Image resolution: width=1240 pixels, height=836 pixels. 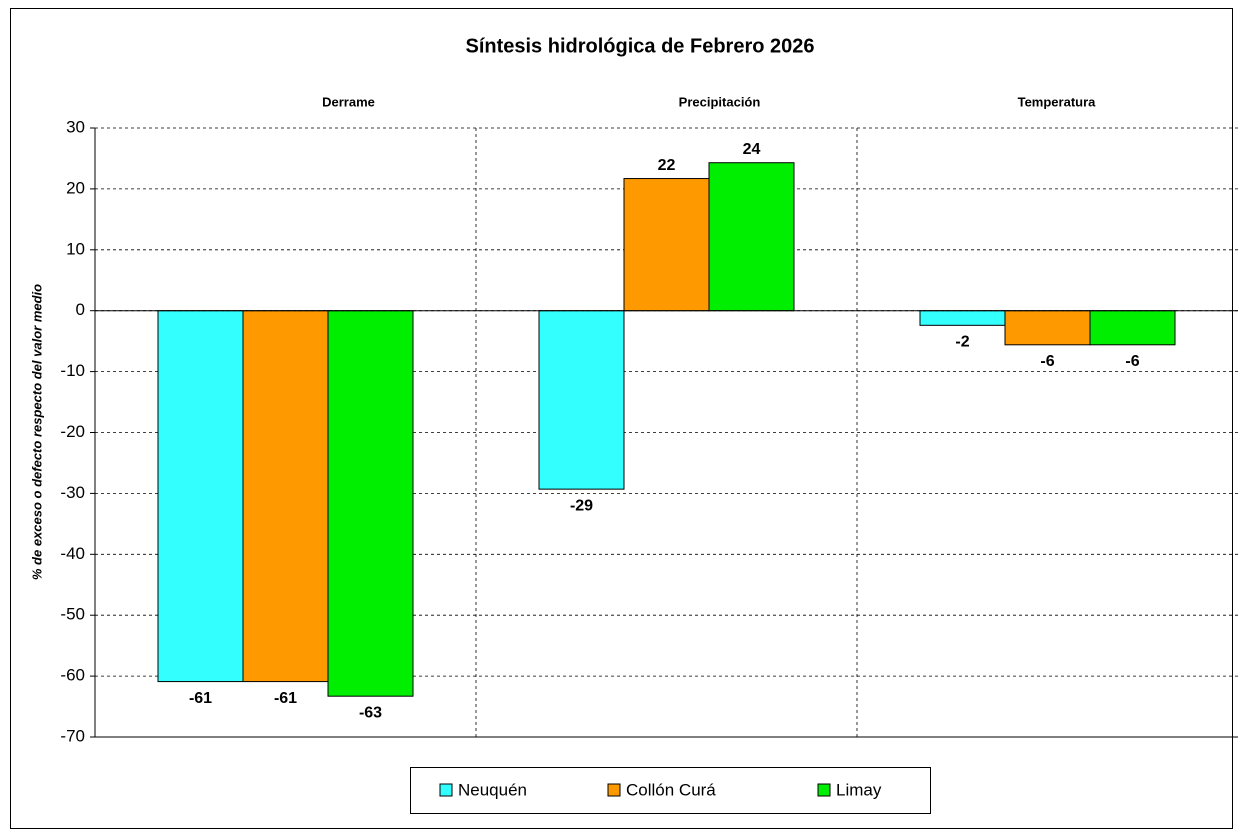 What do you see at coordinates (72, 492) in the screenshot?
I see `y-tick-label: -30` at bounding box center [72, 492].